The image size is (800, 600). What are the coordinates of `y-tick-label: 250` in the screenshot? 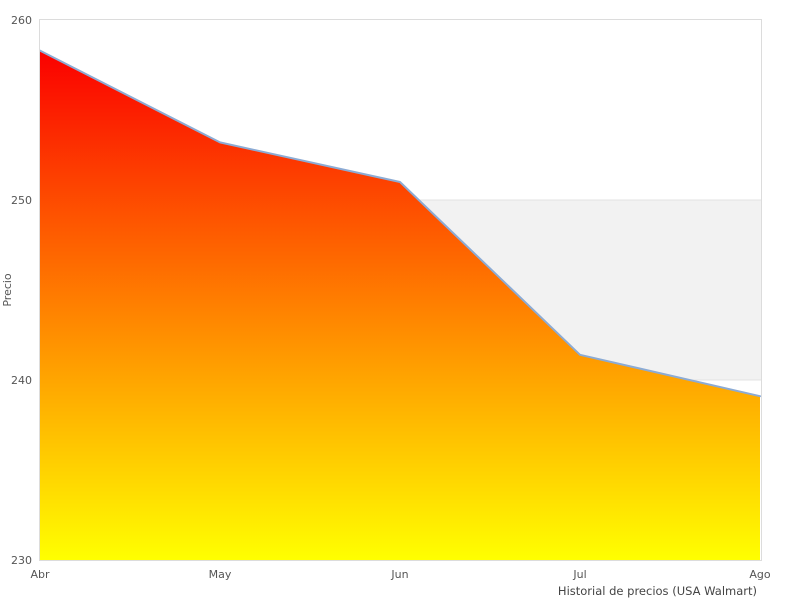 It's located at (21, 200).